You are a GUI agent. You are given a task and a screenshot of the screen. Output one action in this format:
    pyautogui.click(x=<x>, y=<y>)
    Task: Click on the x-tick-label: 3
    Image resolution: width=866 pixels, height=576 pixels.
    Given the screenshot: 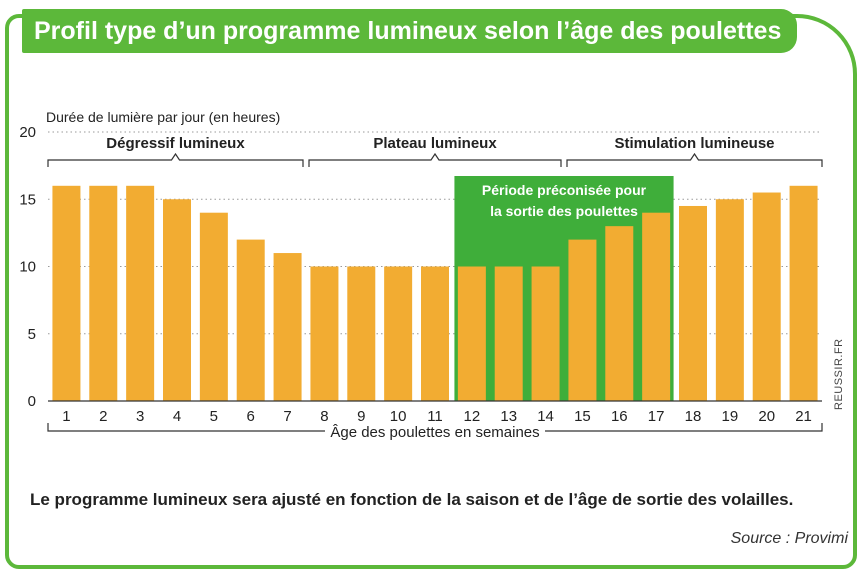 What is the action you would take?
    pyautogui.click(x=140, y=416)
    